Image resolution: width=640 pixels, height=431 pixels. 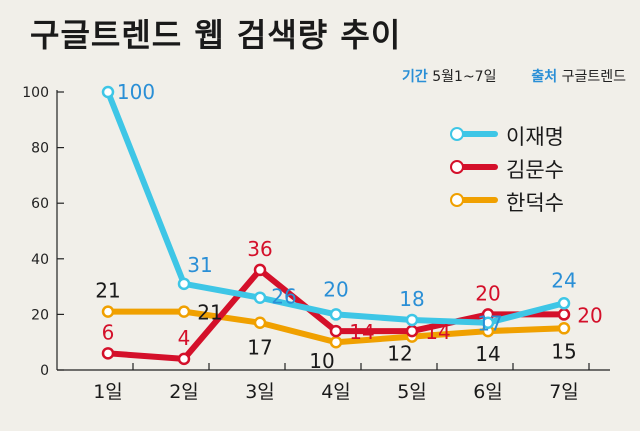 What do you see at coordinates (535, 170) in the screenshot?
I see `legend-label-kim: 김문수` at bounding box center [535, 170].